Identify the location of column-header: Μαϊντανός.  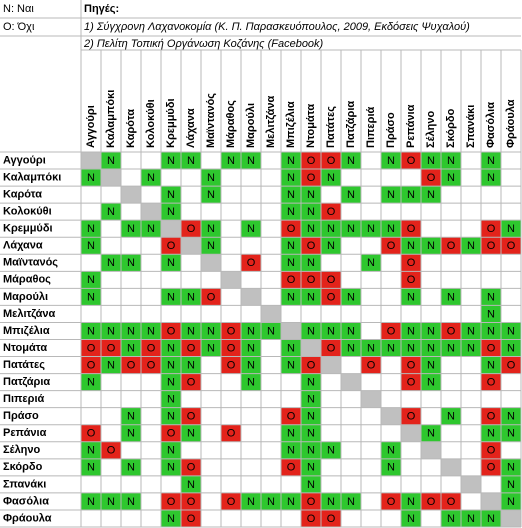
(211, 120).